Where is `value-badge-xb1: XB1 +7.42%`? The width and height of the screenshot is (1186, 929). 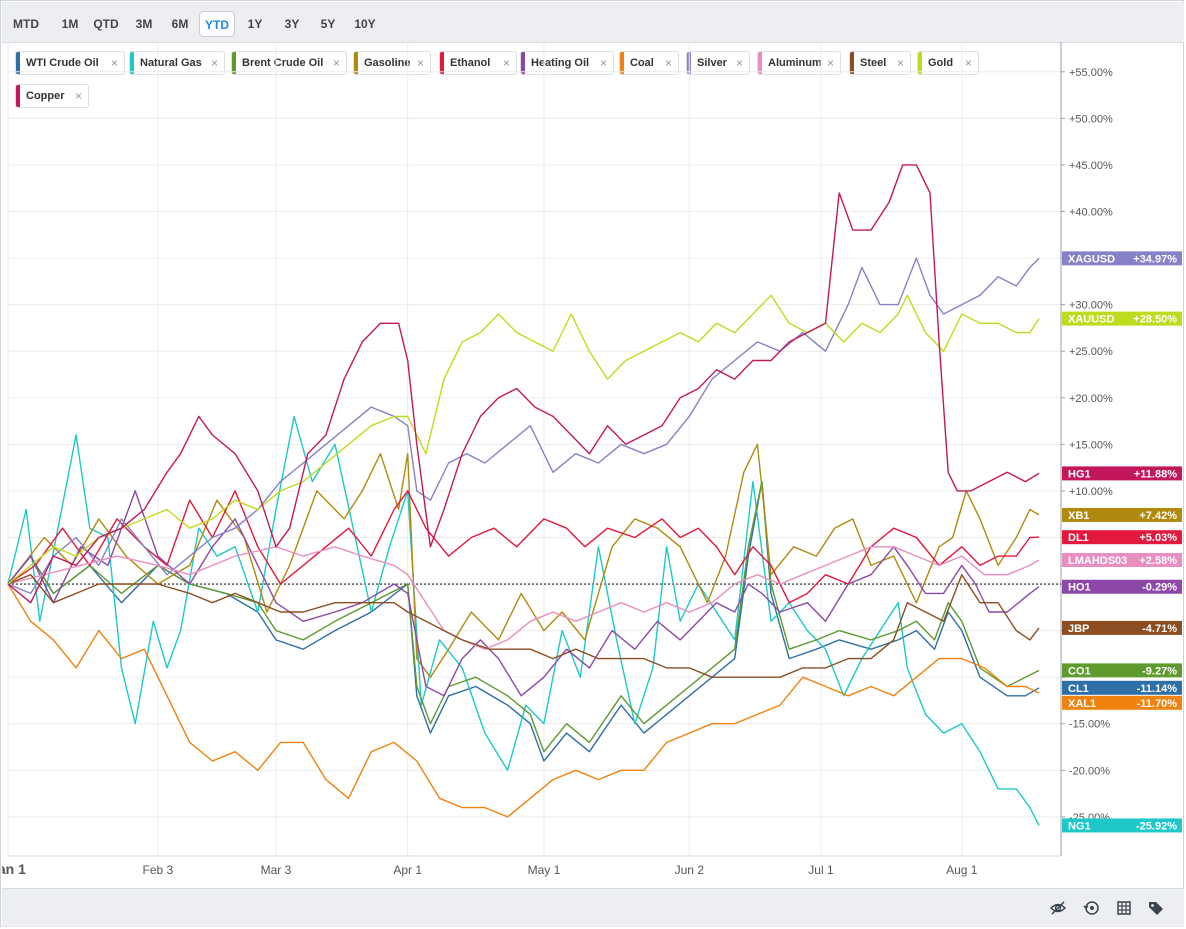
value-badge-xb1: XB1 +7.42% is located at coordinates (1122, 514).